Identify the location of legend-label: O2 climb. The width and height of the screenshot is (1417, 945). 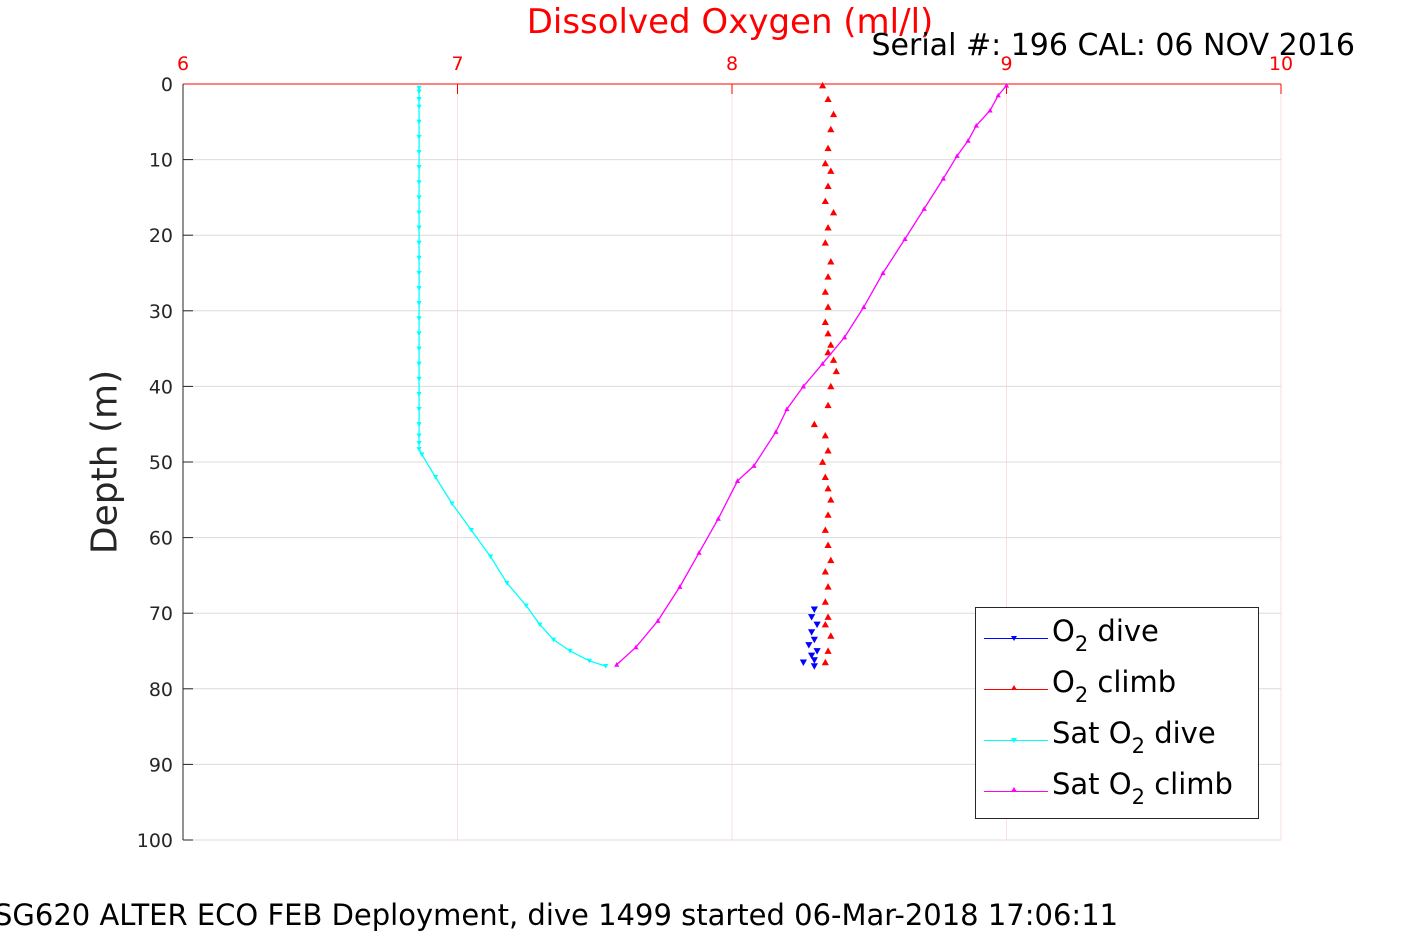
(1114, 686).